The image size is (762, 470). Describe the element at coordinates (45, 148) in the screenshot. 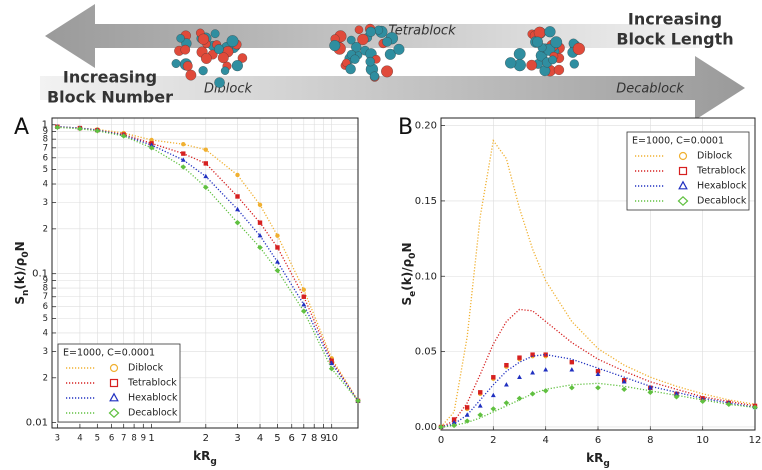

I see `y-tick-label: 7` at that location.